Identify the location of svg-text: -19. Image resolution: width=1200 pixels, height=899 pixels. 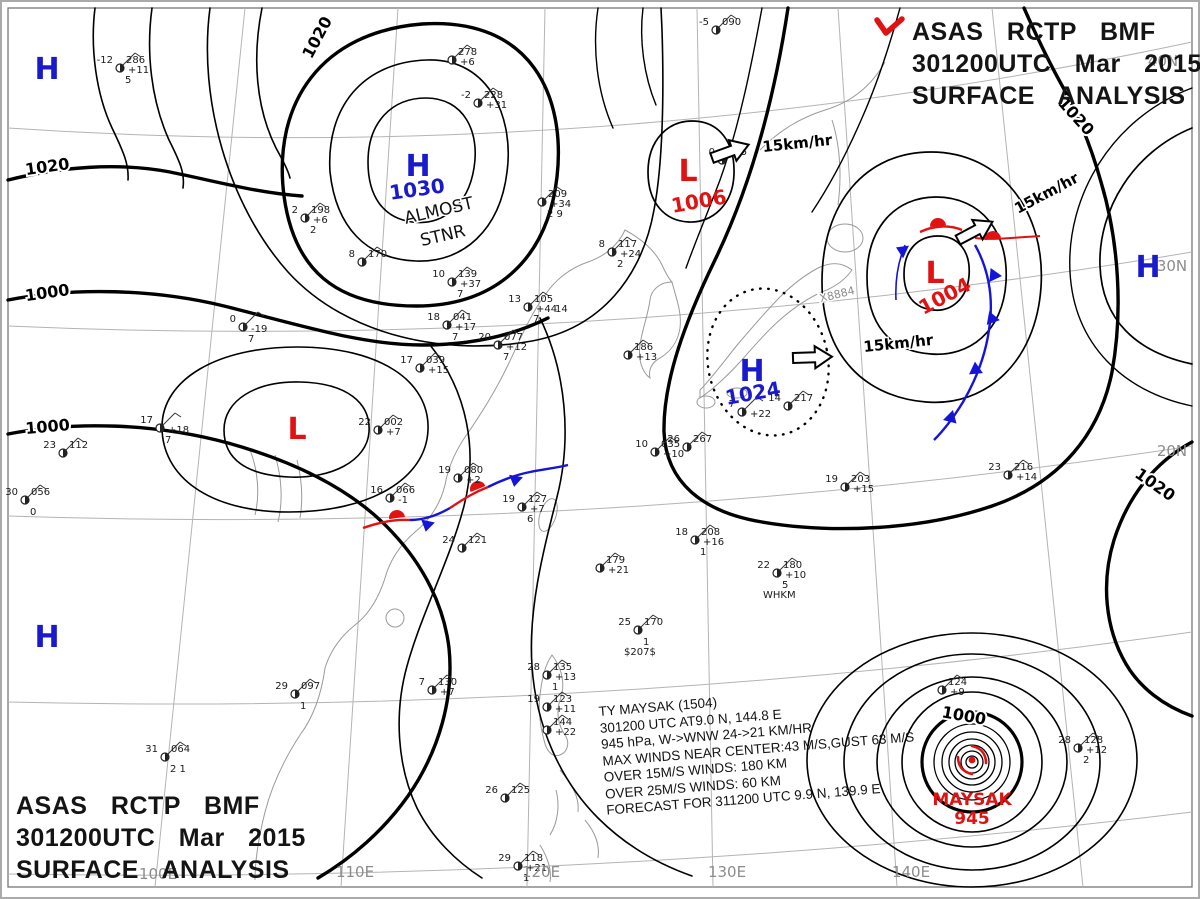
(259, 329).